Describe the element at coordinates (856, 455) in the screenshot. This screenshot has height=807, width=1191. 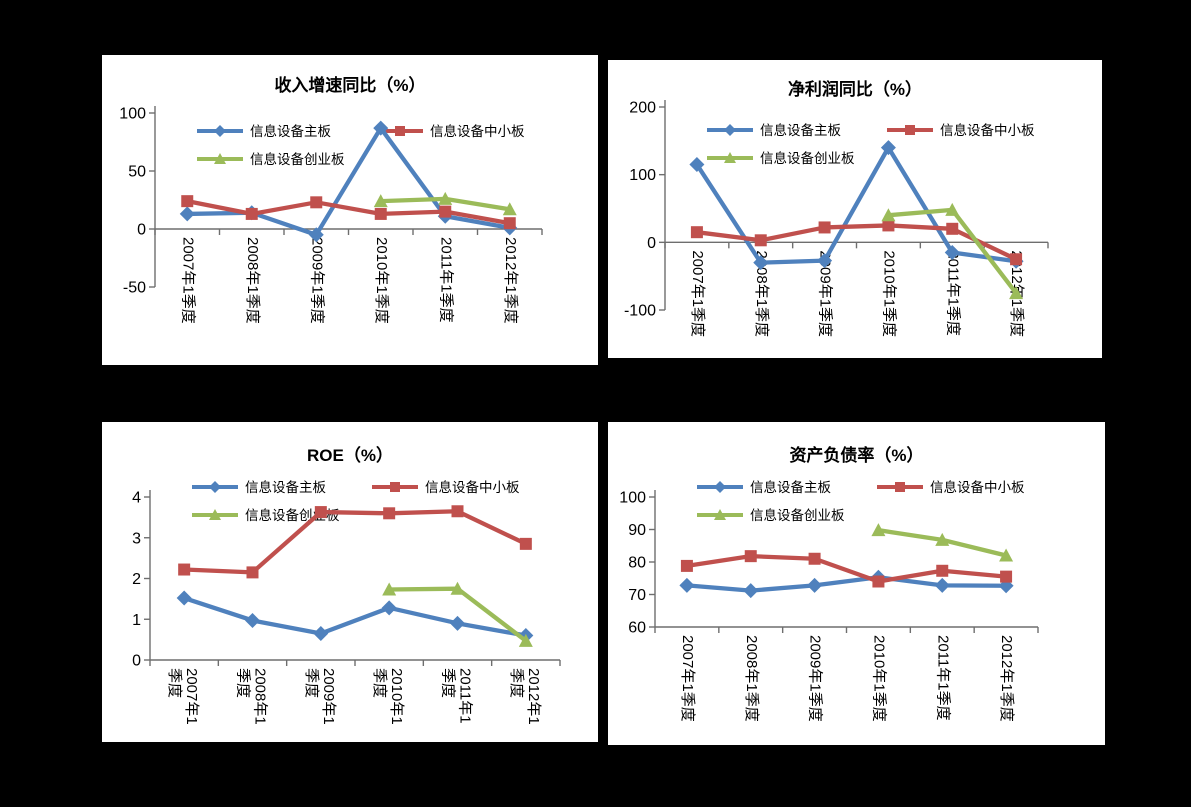
I see `chart-title: 资产负债率（%）` at that location.